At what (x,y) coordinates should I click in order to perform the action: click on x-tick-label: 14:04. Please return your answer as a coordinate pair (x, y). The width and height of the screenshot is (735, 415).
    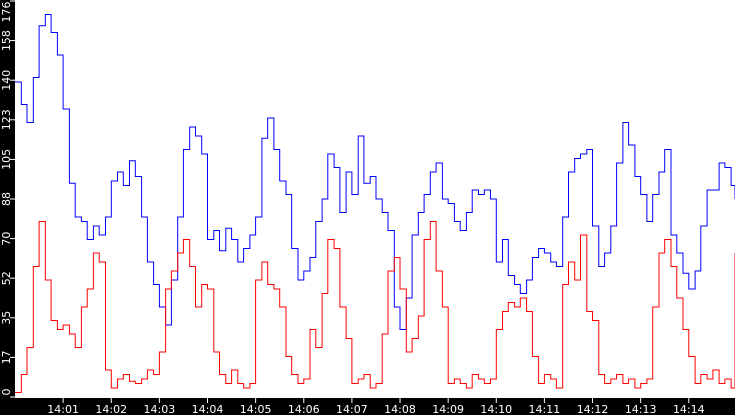
    Looking at the image, I should click on (208, 409).